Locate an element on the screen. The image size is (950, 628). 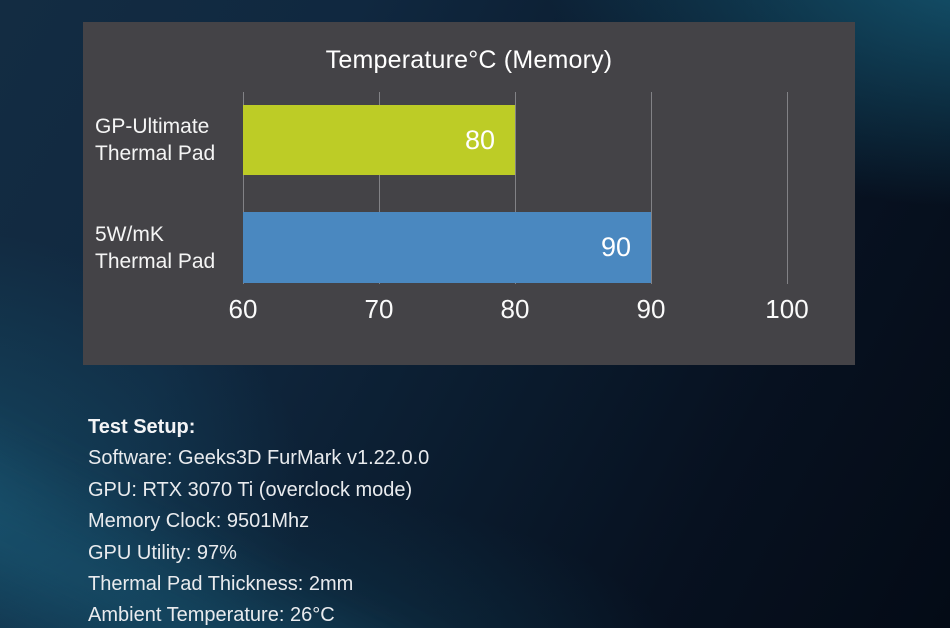
test-setup-pad-thickness: Thermal Pad Thickness: 2mm is located at coordinates (221, 584).